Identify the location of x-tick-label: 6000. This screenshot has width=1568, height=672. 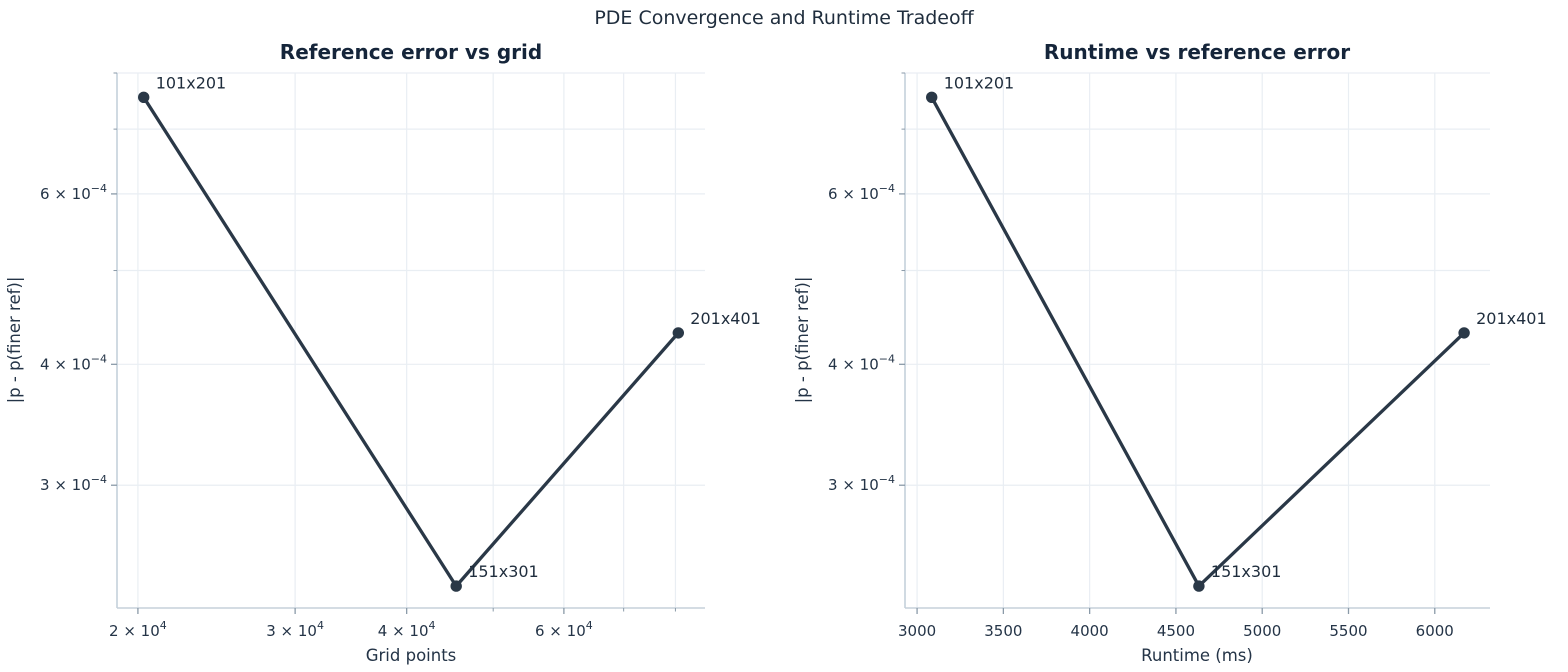
(1435, 631).